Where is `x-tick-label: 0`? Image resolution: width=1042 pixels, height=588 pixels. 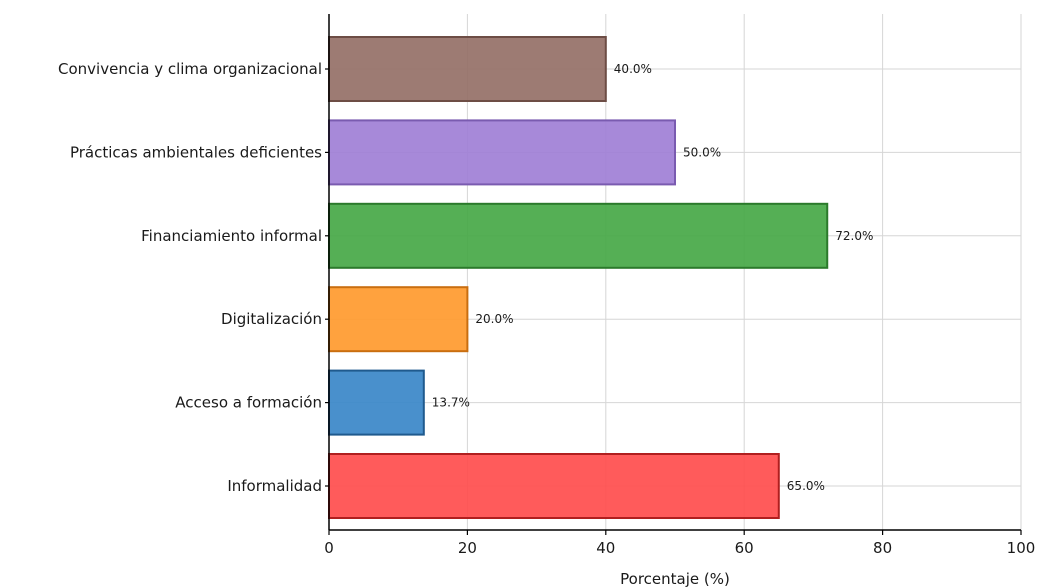
x-tick-label: 0 is located at coordinates (329, 548).